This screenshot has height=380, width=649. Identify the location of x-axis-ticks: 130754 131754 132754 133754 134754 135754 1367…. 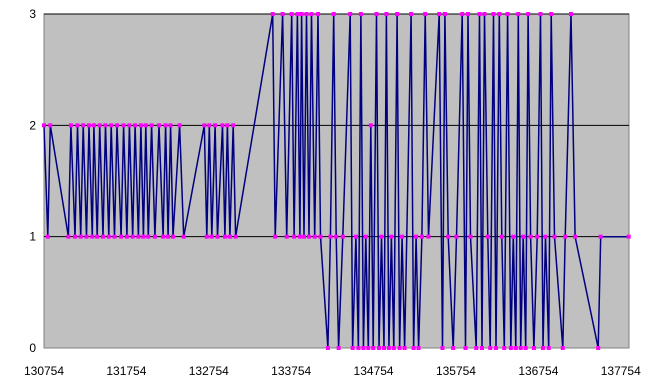
(332, 371).